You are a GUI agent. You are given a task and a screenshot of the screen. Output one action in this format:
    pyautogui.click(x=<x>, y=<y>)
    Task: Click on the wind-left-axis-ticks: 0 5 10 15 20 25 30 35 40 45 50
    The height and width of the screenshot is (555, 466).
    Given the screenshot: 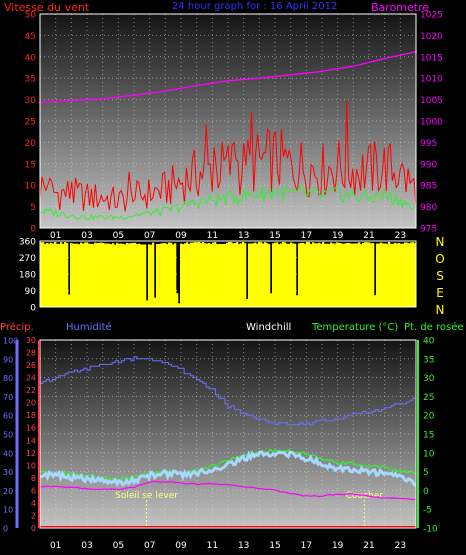 What is the action you would take?
    pyautogui.click(x=31, y=123)
    